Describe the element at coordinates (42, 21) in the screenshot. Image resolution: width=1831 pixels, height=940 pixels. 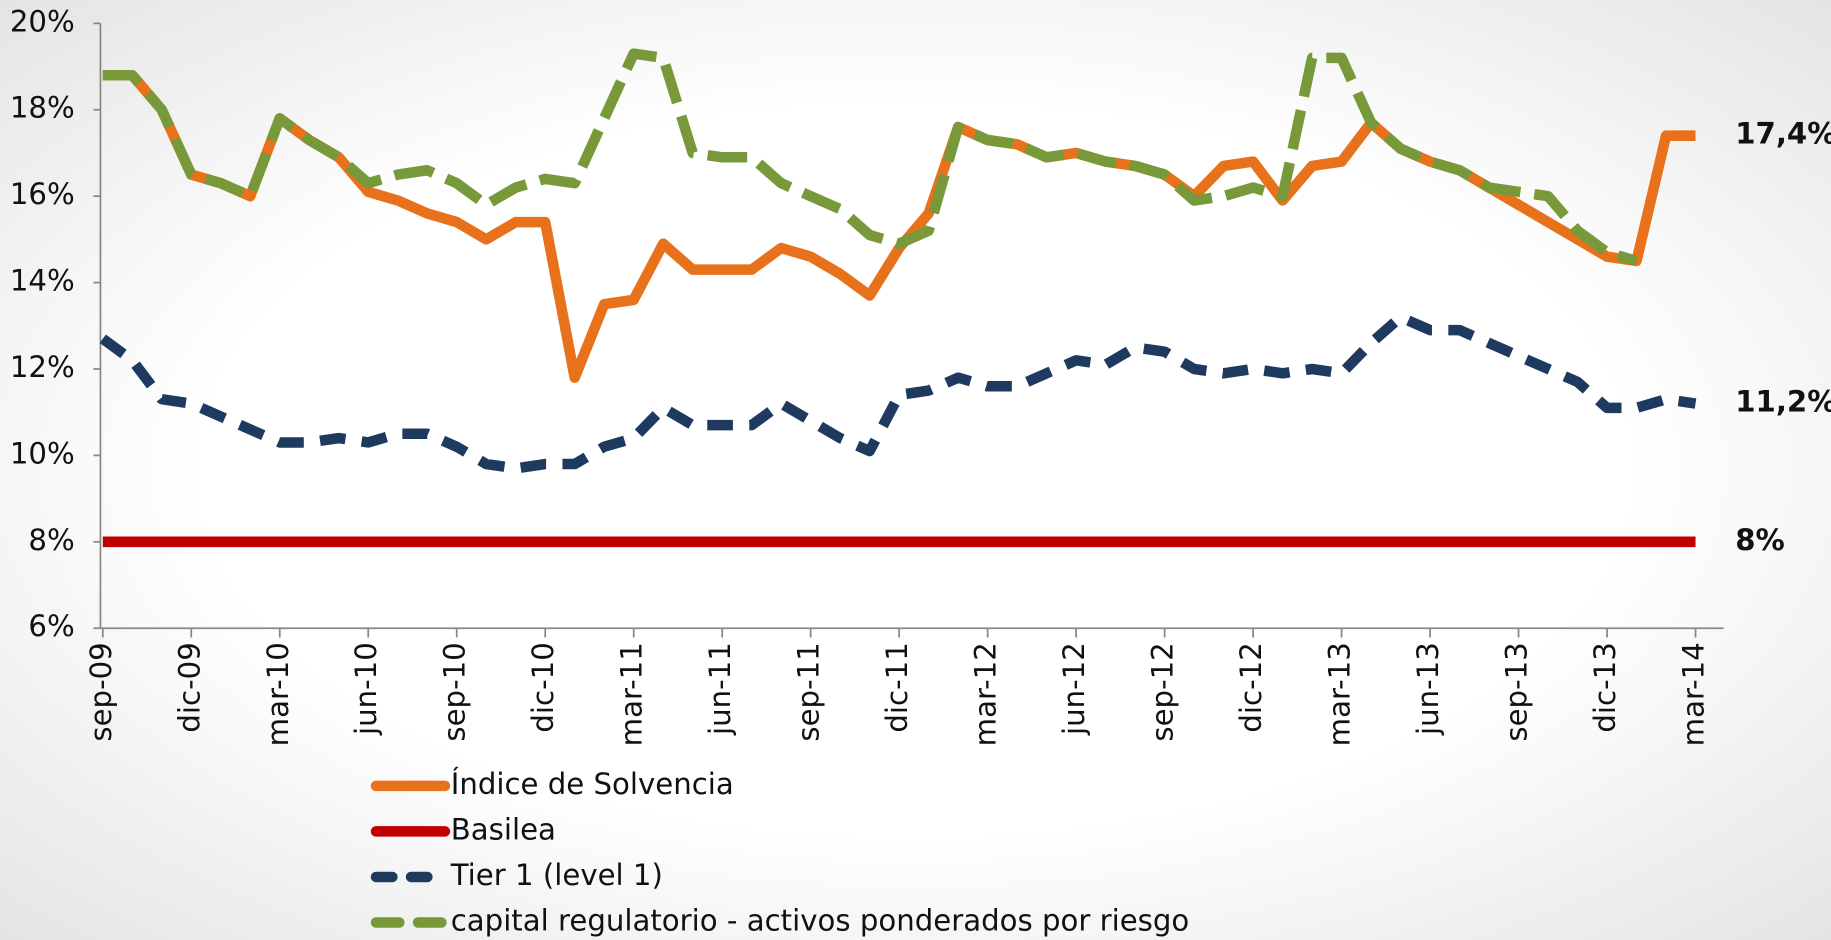
I see `y-tick-label: 20%` at that location.